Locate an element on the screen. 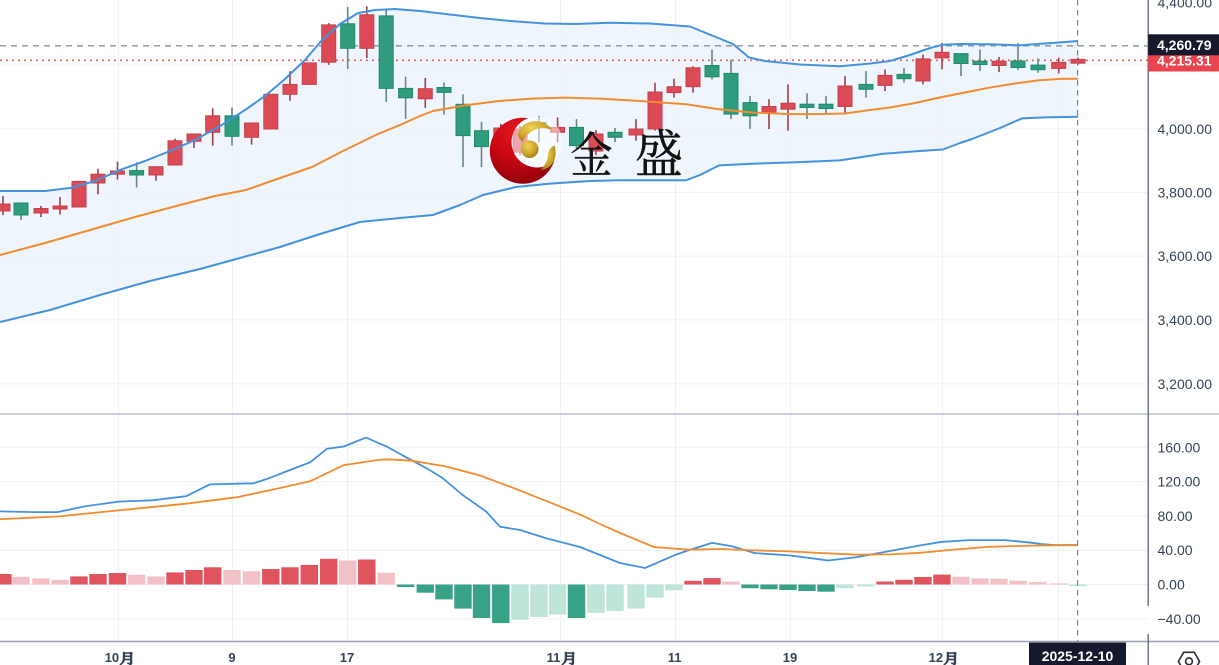 The height and width of the screenshot is (665, 1219). svg-text: 3,600.00 is located at coordinates (1185, 256).